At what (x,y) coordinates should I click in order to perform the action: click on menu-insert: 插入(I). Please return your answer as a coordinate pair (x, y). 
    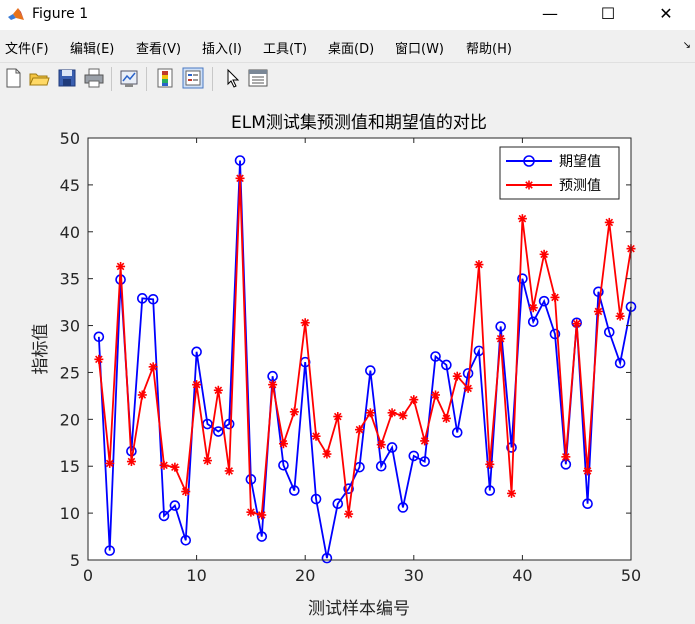
    Looking at the image, I should click on (222, 49).